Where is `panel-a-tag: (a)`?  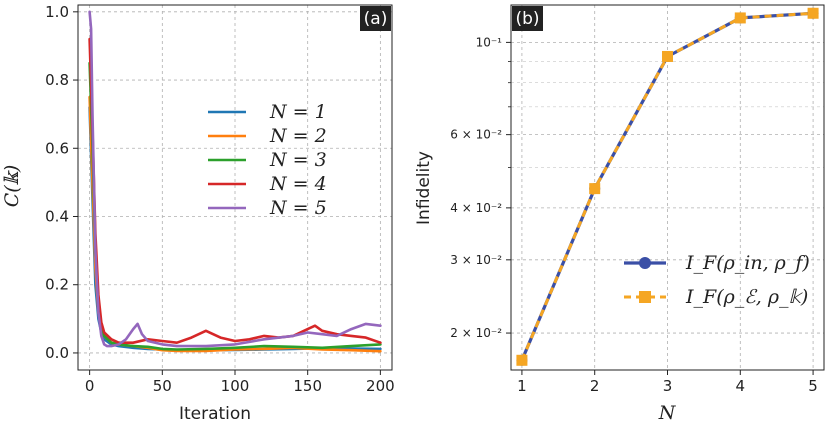
panel-a-tag: (a) is located at coordinates (376, 19).